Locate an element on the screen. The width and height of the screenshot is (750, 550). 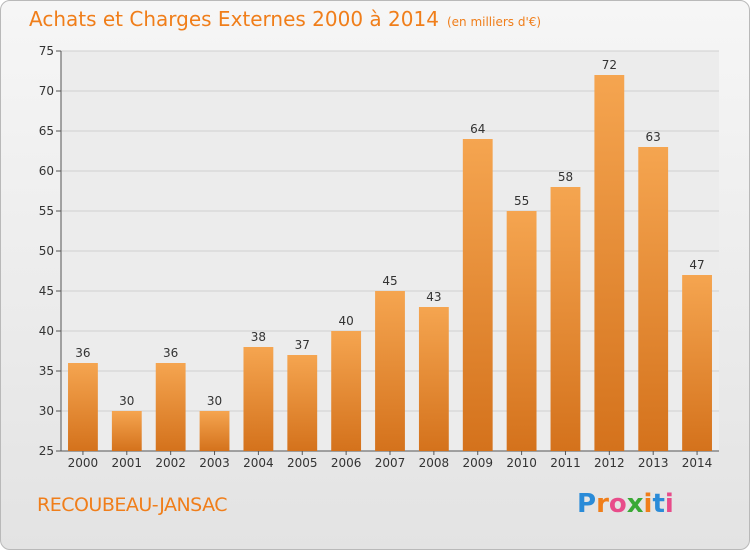
x-tick-label: 2011 is located at coordinates (565, 463).